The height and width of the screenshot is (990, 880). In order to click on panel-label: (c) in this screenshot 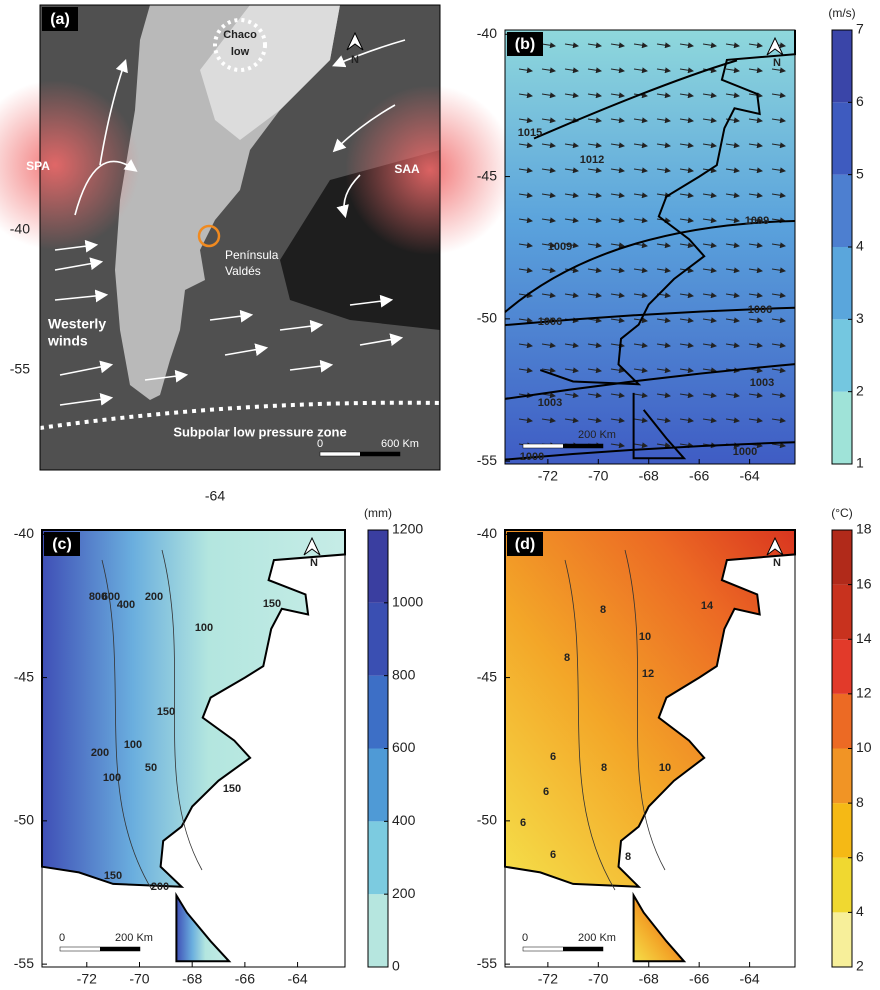, I will do `click(62, 544)`.